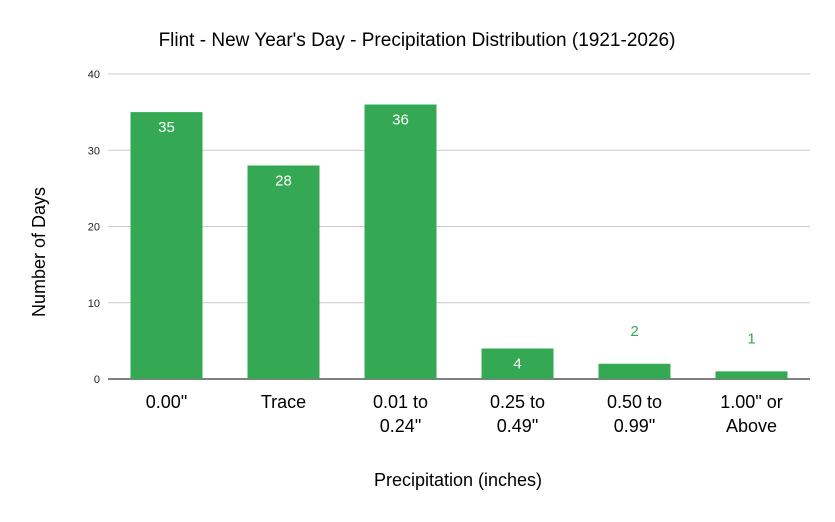 This screenshot has width=835, height=522. I want to click on y-tick-label: 10, so click(94, 304).